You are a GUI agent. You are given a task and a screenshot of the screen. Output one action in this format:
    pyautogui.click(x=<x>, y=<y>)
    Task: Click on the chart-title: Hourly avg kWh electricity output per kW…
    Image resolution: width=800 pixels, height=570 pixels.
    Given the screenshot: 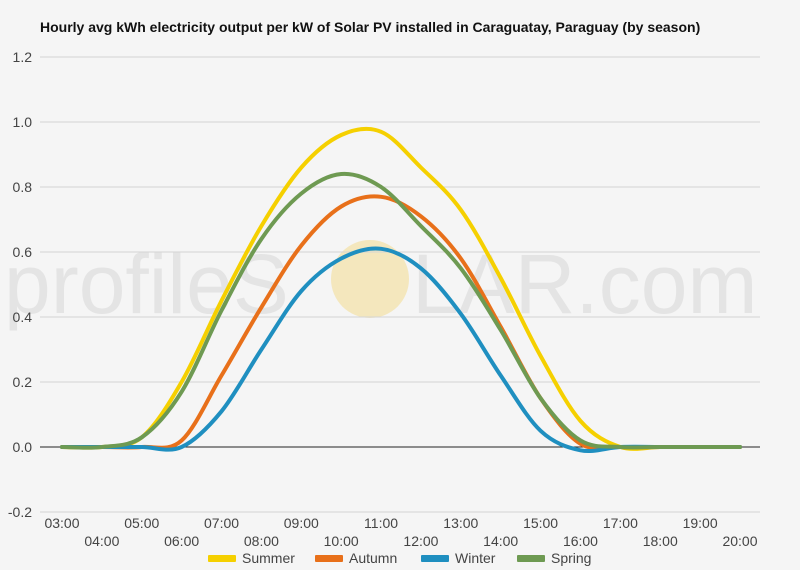 What is the action you would take?
    pyautogui.click(x=370, y=27)
    